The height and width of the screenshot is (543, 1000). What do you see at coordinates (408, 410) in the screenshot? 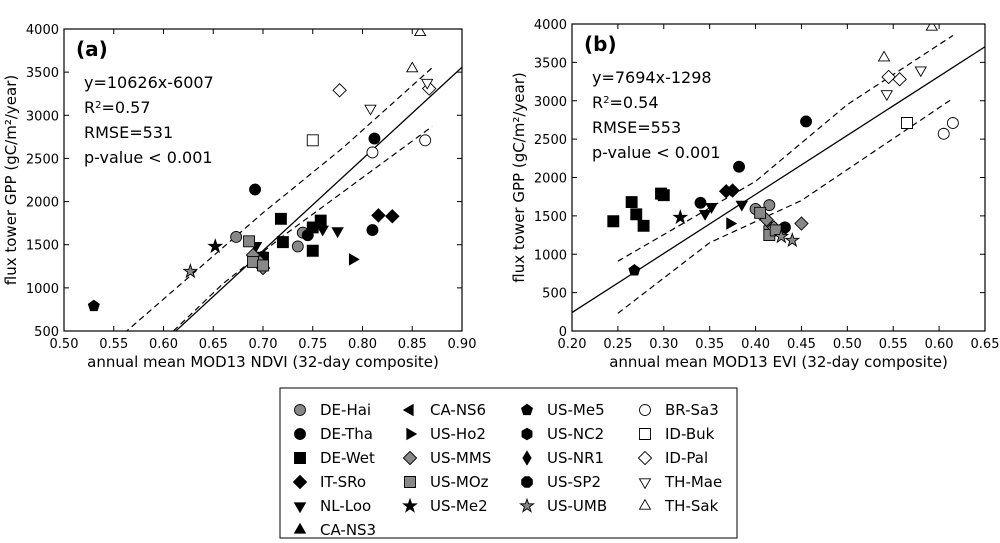
I see `legend-marker-ca-ns6` at bounding box center [408, 410].